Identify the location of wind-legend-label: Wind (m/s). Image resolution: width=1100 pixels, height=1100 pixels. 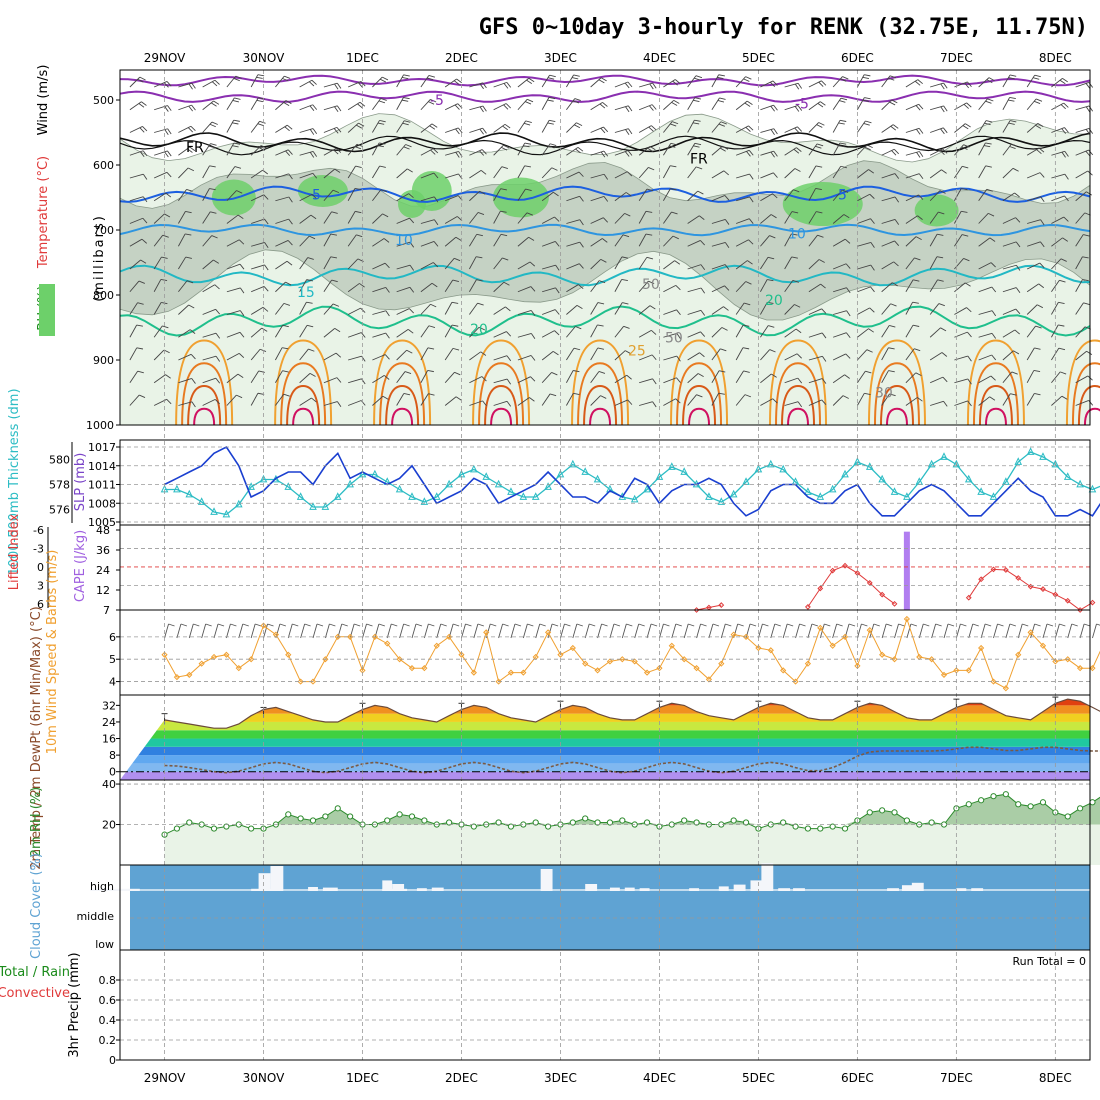
(43, 100).